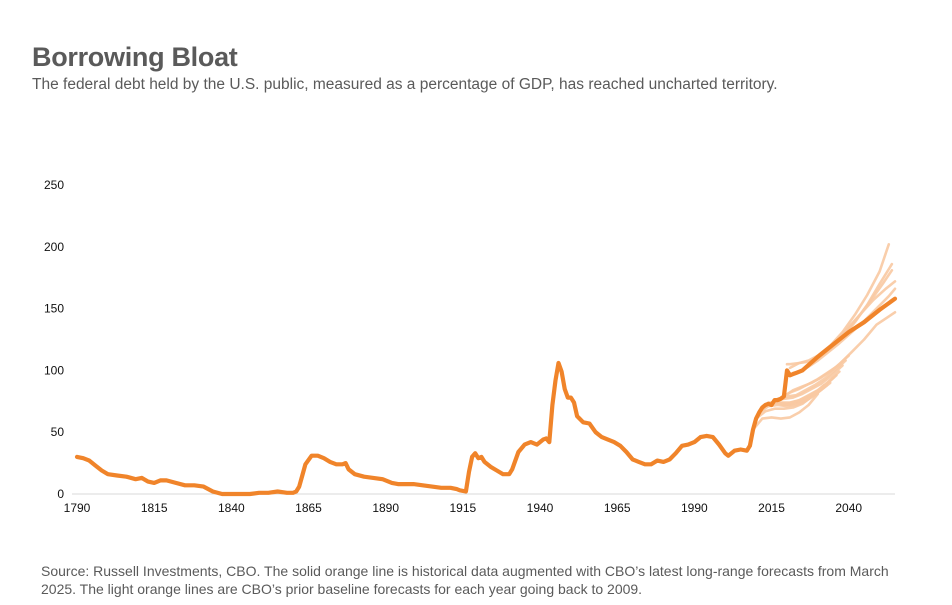  What do you see at coordinates (54, 185) in the screenshot?
I see `y-tick-label: 250` at bounding box center [54, 185].